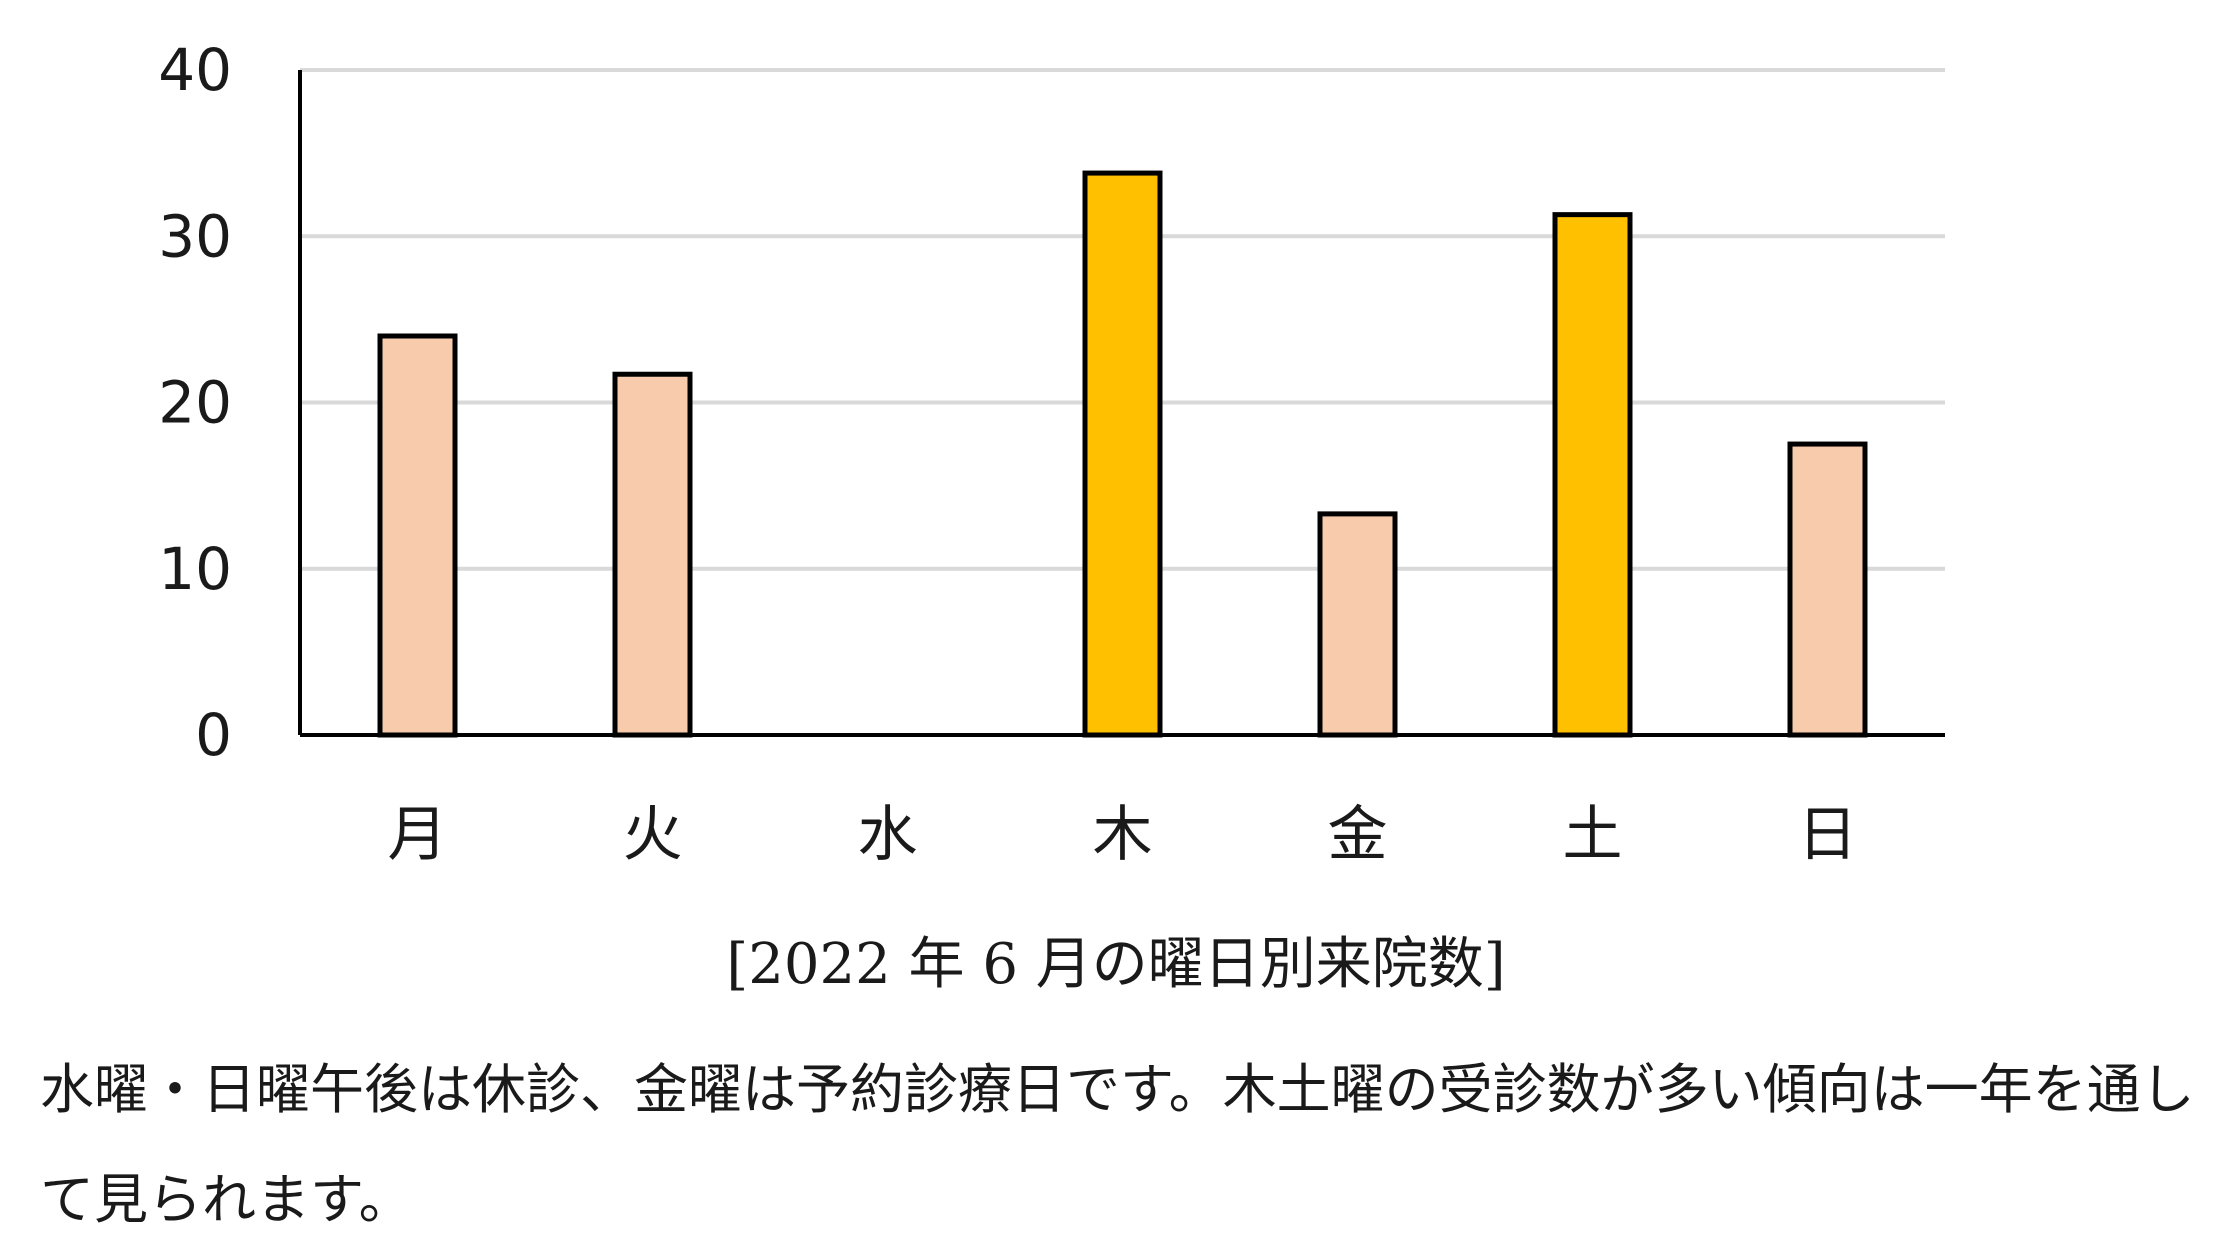 Image resolution: width=2232 pixels, height=1256 pixels. I want to click on x-tick-label: 火, so click(653, 835).